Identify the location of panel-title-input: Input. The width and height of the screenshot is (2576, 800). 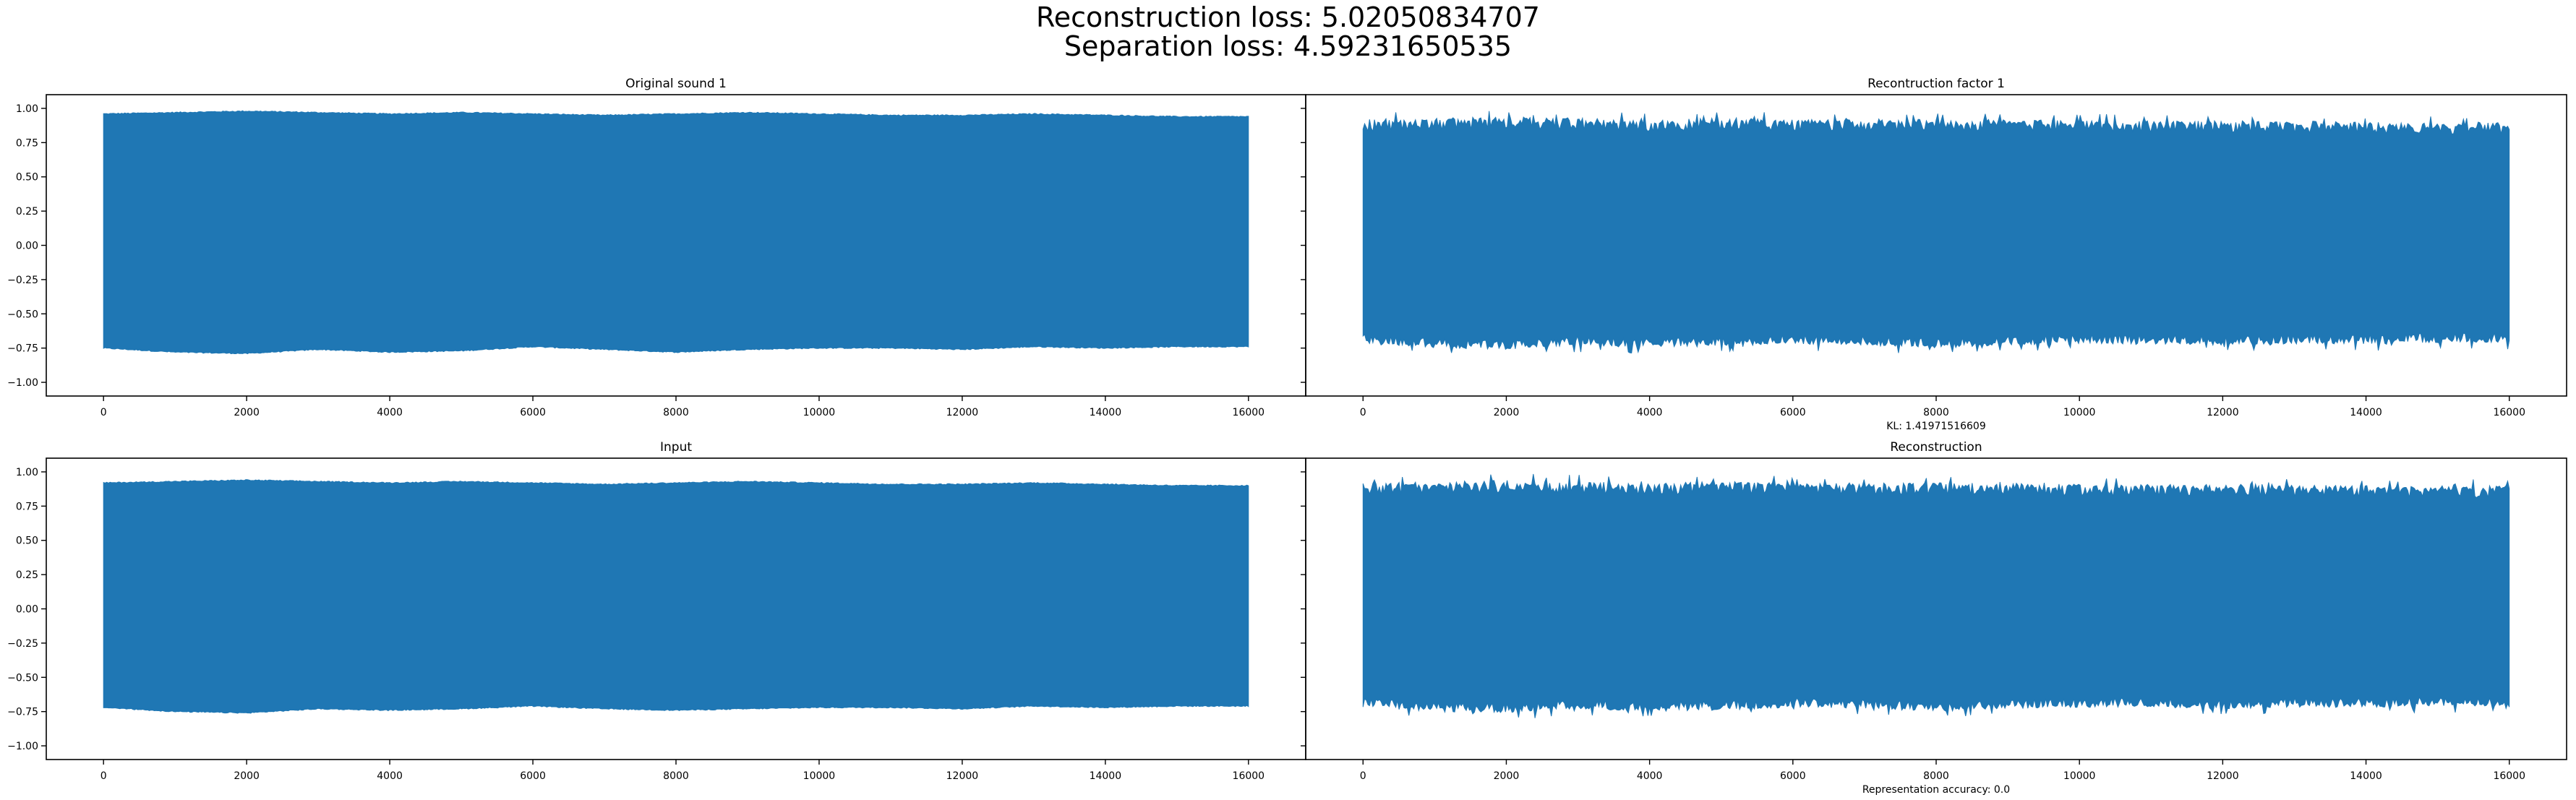
(676, 447).